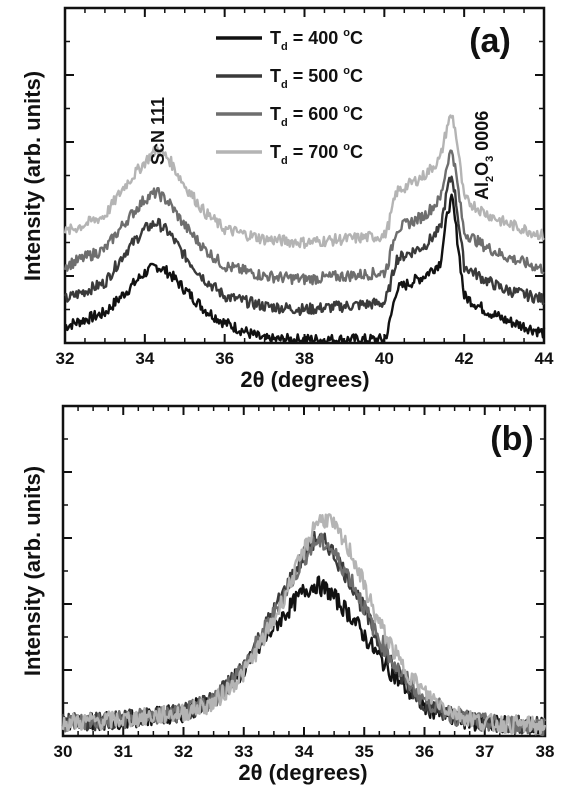  Describe the element at coordinates (511, 439) in the screenshot. I see `panel-label-b: (b)` at that location.